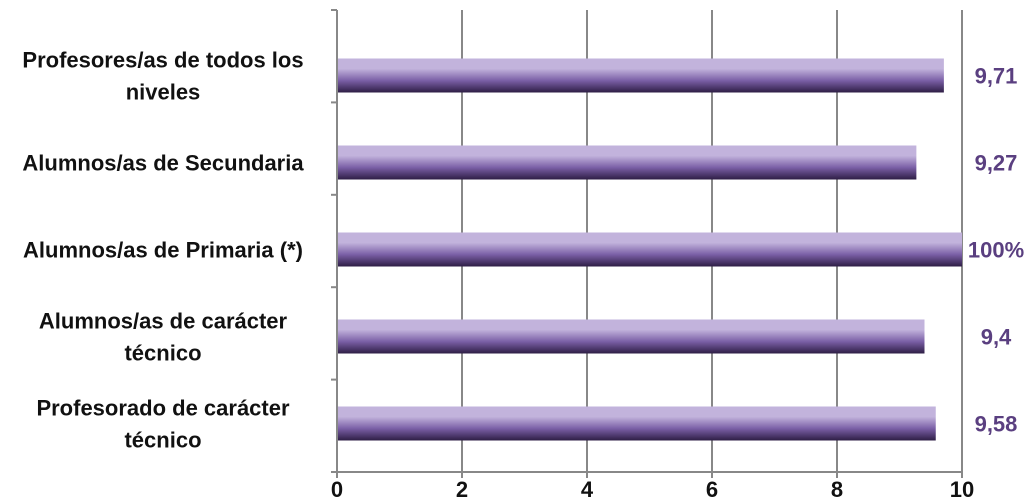 Image resolution: width=1033 pixels, height=502 pixels. I want to click on data-label: 100%, so click(996, 250).